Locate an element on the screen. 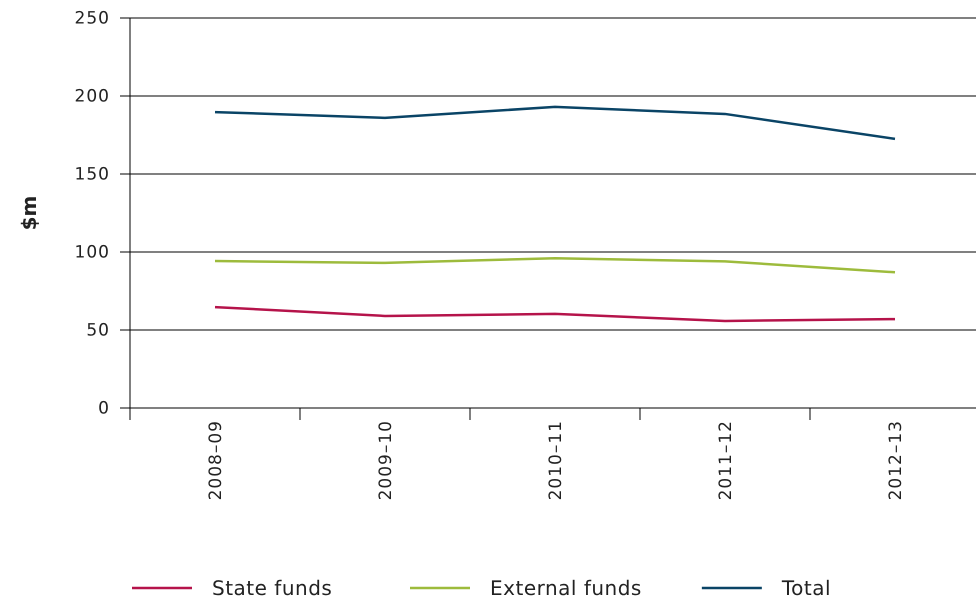  y-tick-label: 250 is located at coordinates (92, 18).